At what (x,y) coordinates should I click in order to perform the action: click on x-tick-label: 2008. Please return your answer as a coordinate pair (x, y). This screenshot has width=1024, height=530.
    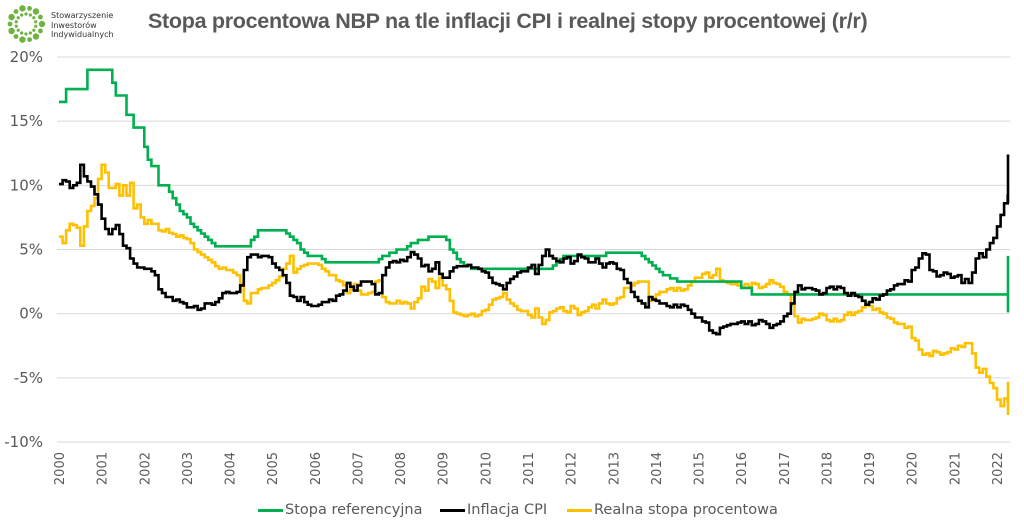
    Looking at the image, I should click on (401, 468).